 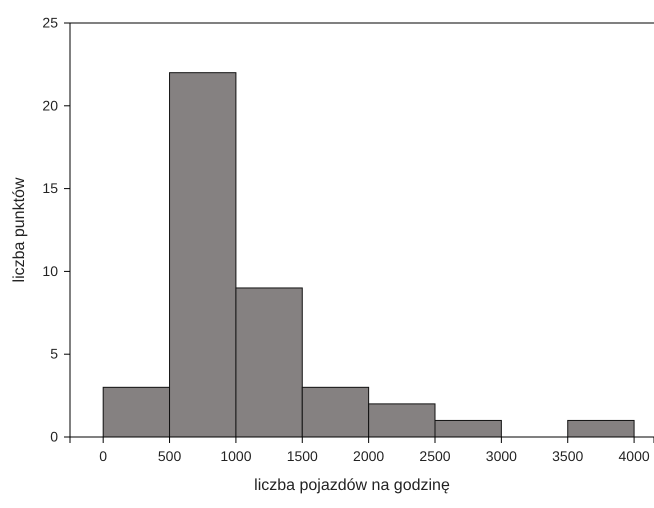 I want to click on x-tick-label: 2500, so click(x=435, y=456).